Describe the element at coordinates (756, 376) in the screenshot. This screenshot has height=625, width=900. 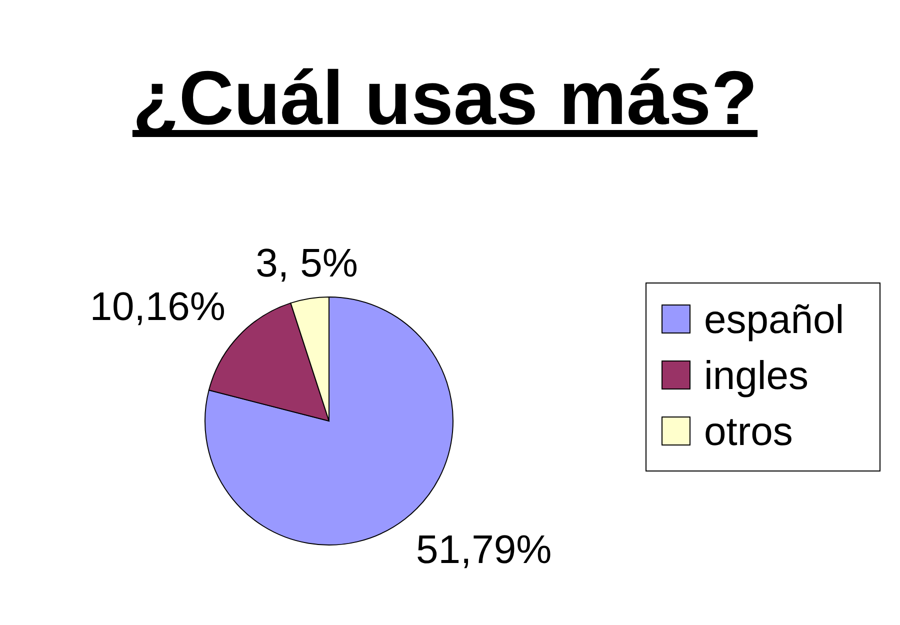
I see `legend-label: ingles` at that location.